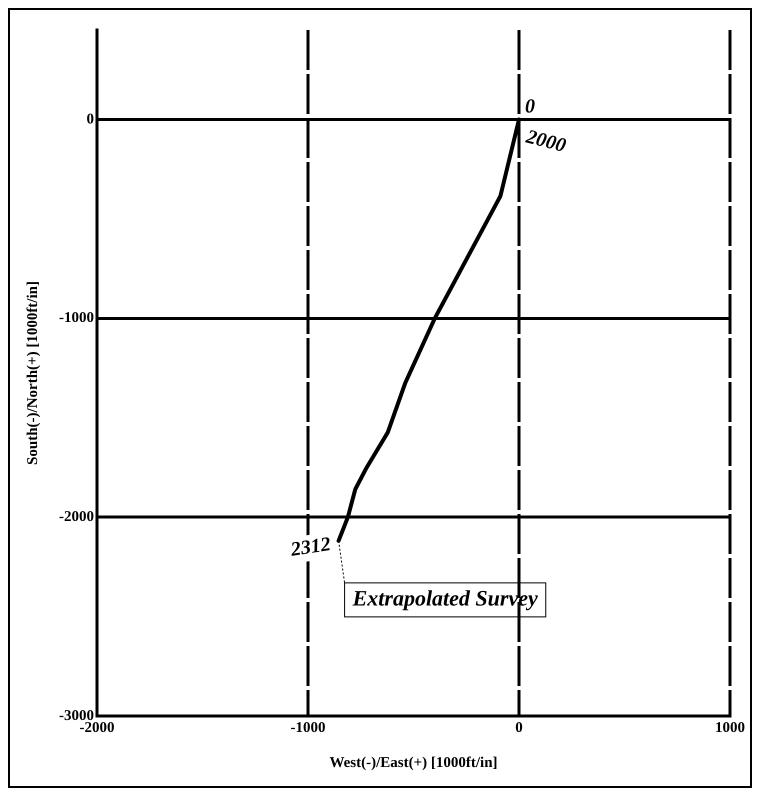 Image resolution: width=769 pixels, height=804 pixels. What do you see at coordinates (310, 547) in the screenshot?
I see `annotation: 2312` at bounding box center [310, 547].